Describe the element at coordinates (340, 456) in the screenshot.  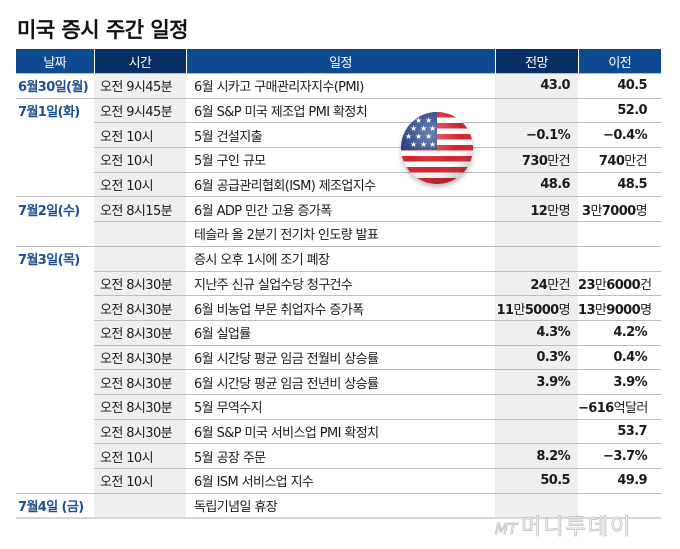
I see `event-cell: 5월 공장 주문` at that location.